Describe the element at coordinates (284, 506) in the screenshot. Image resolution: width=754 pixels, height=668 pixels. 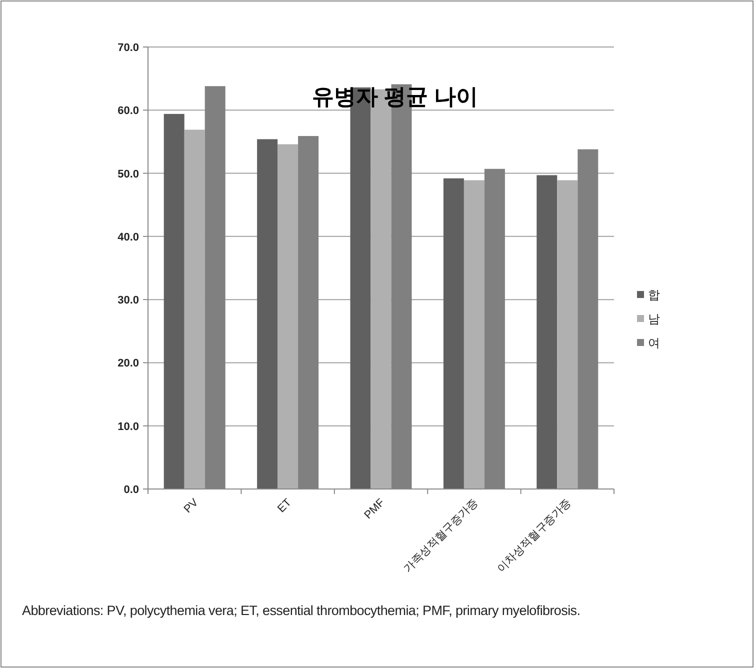
I see `x-tick-label: ET` at that location.